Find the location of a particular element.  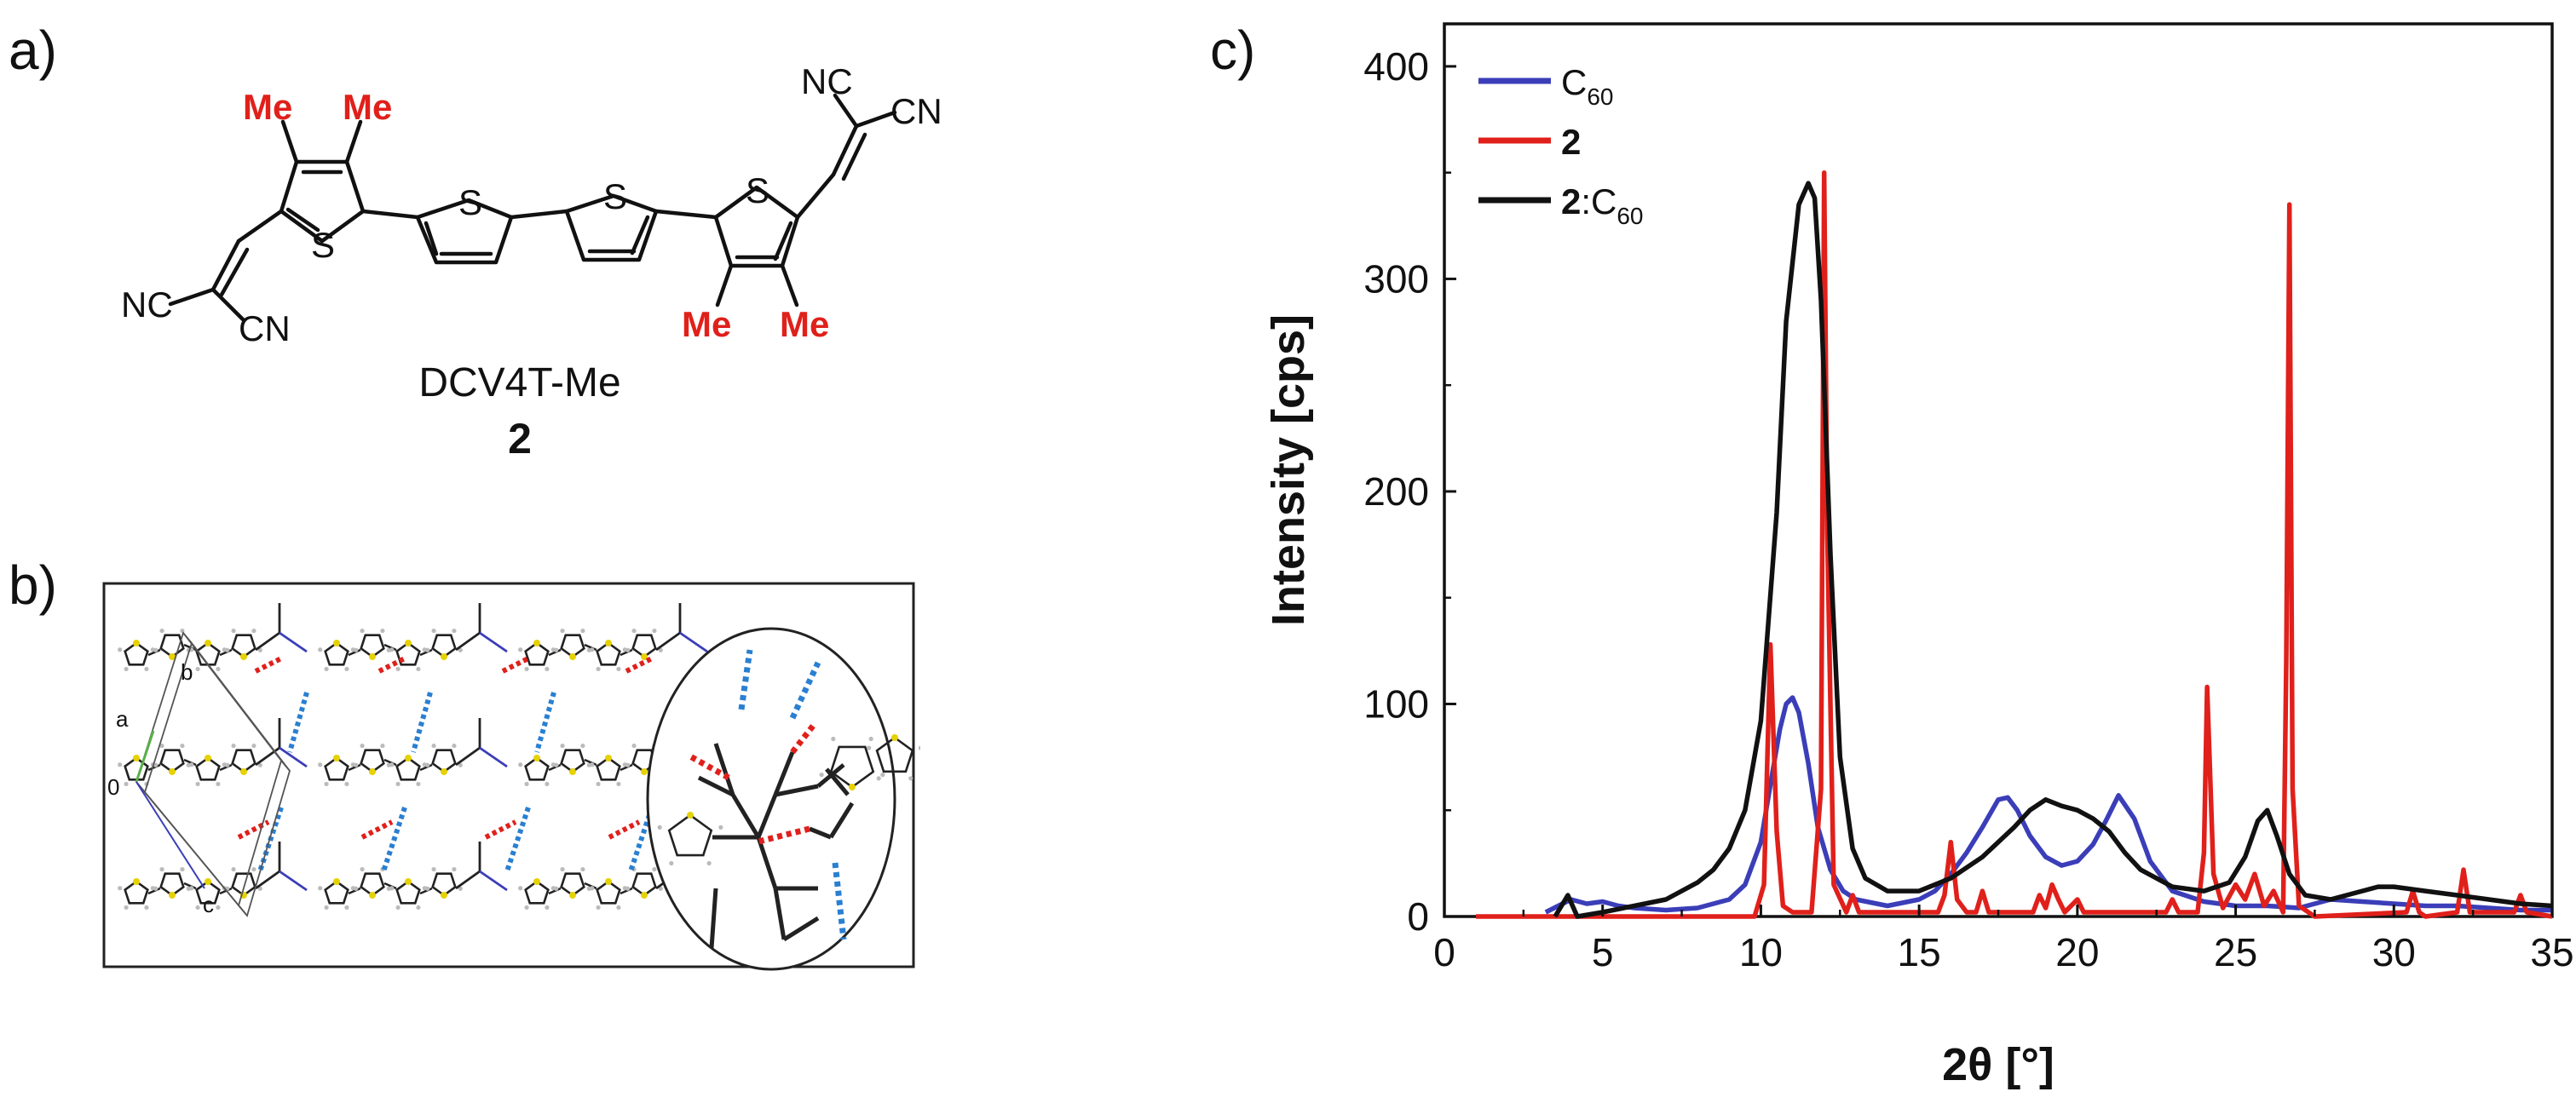

x-tick-label: 15 is located at coordinates (1919, 952).